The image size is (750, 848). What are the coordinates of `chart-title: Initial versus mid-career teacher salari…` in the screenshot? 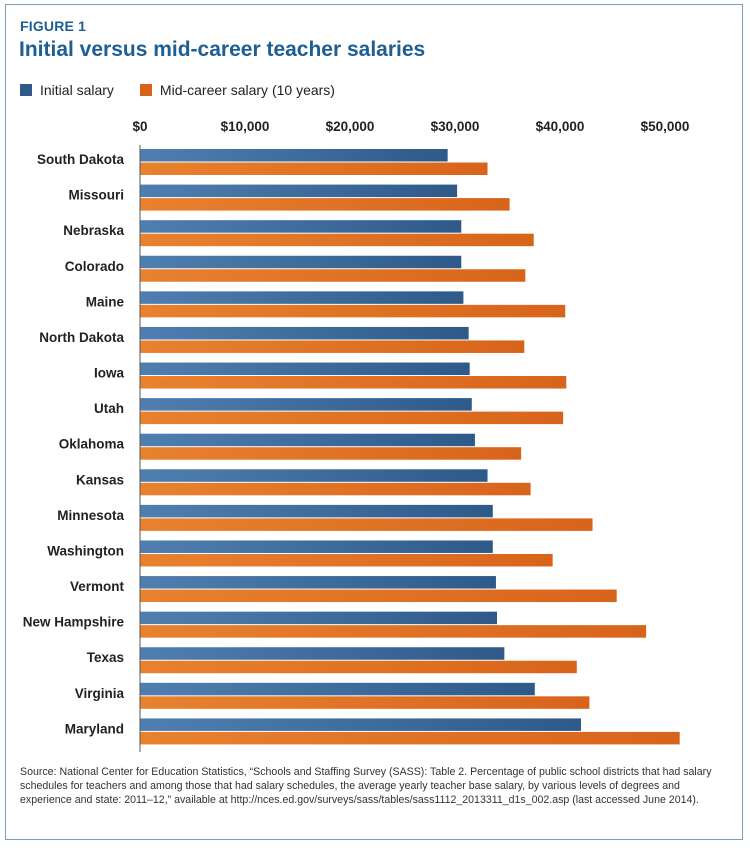 It's located at (222, 49).